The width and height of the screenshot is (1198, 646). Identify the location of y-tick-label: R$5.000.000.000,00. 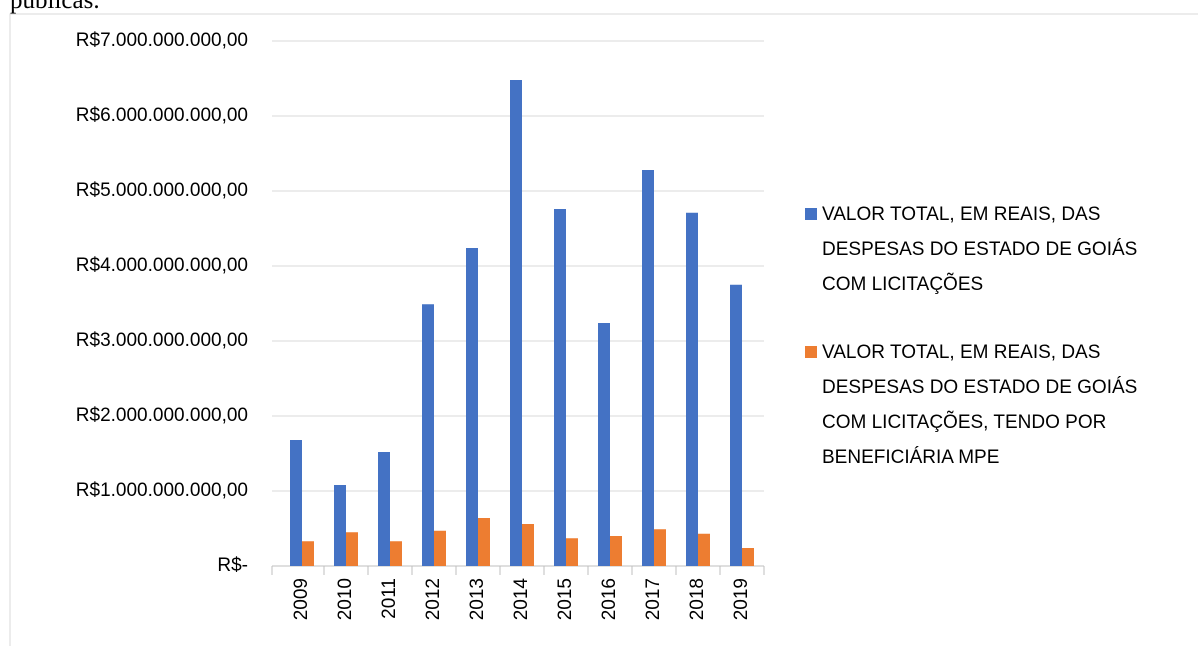
(162, 190).